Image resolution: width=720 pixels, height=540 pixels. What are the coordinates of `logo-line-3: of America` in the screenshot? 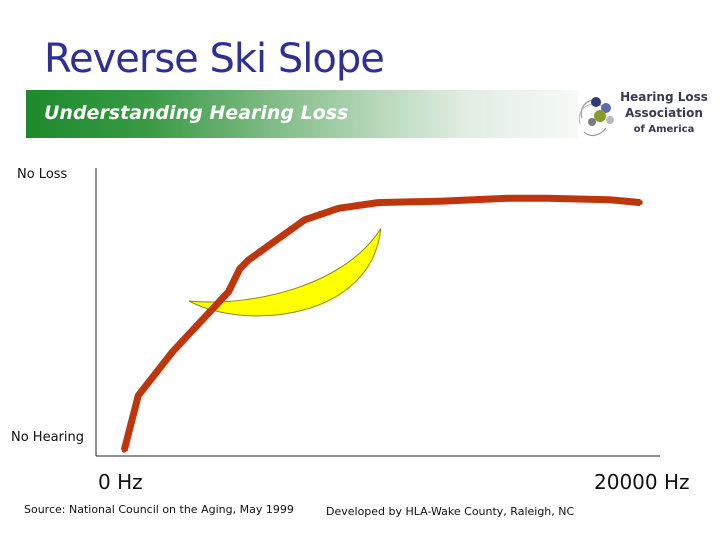 It's located at (664, 129).